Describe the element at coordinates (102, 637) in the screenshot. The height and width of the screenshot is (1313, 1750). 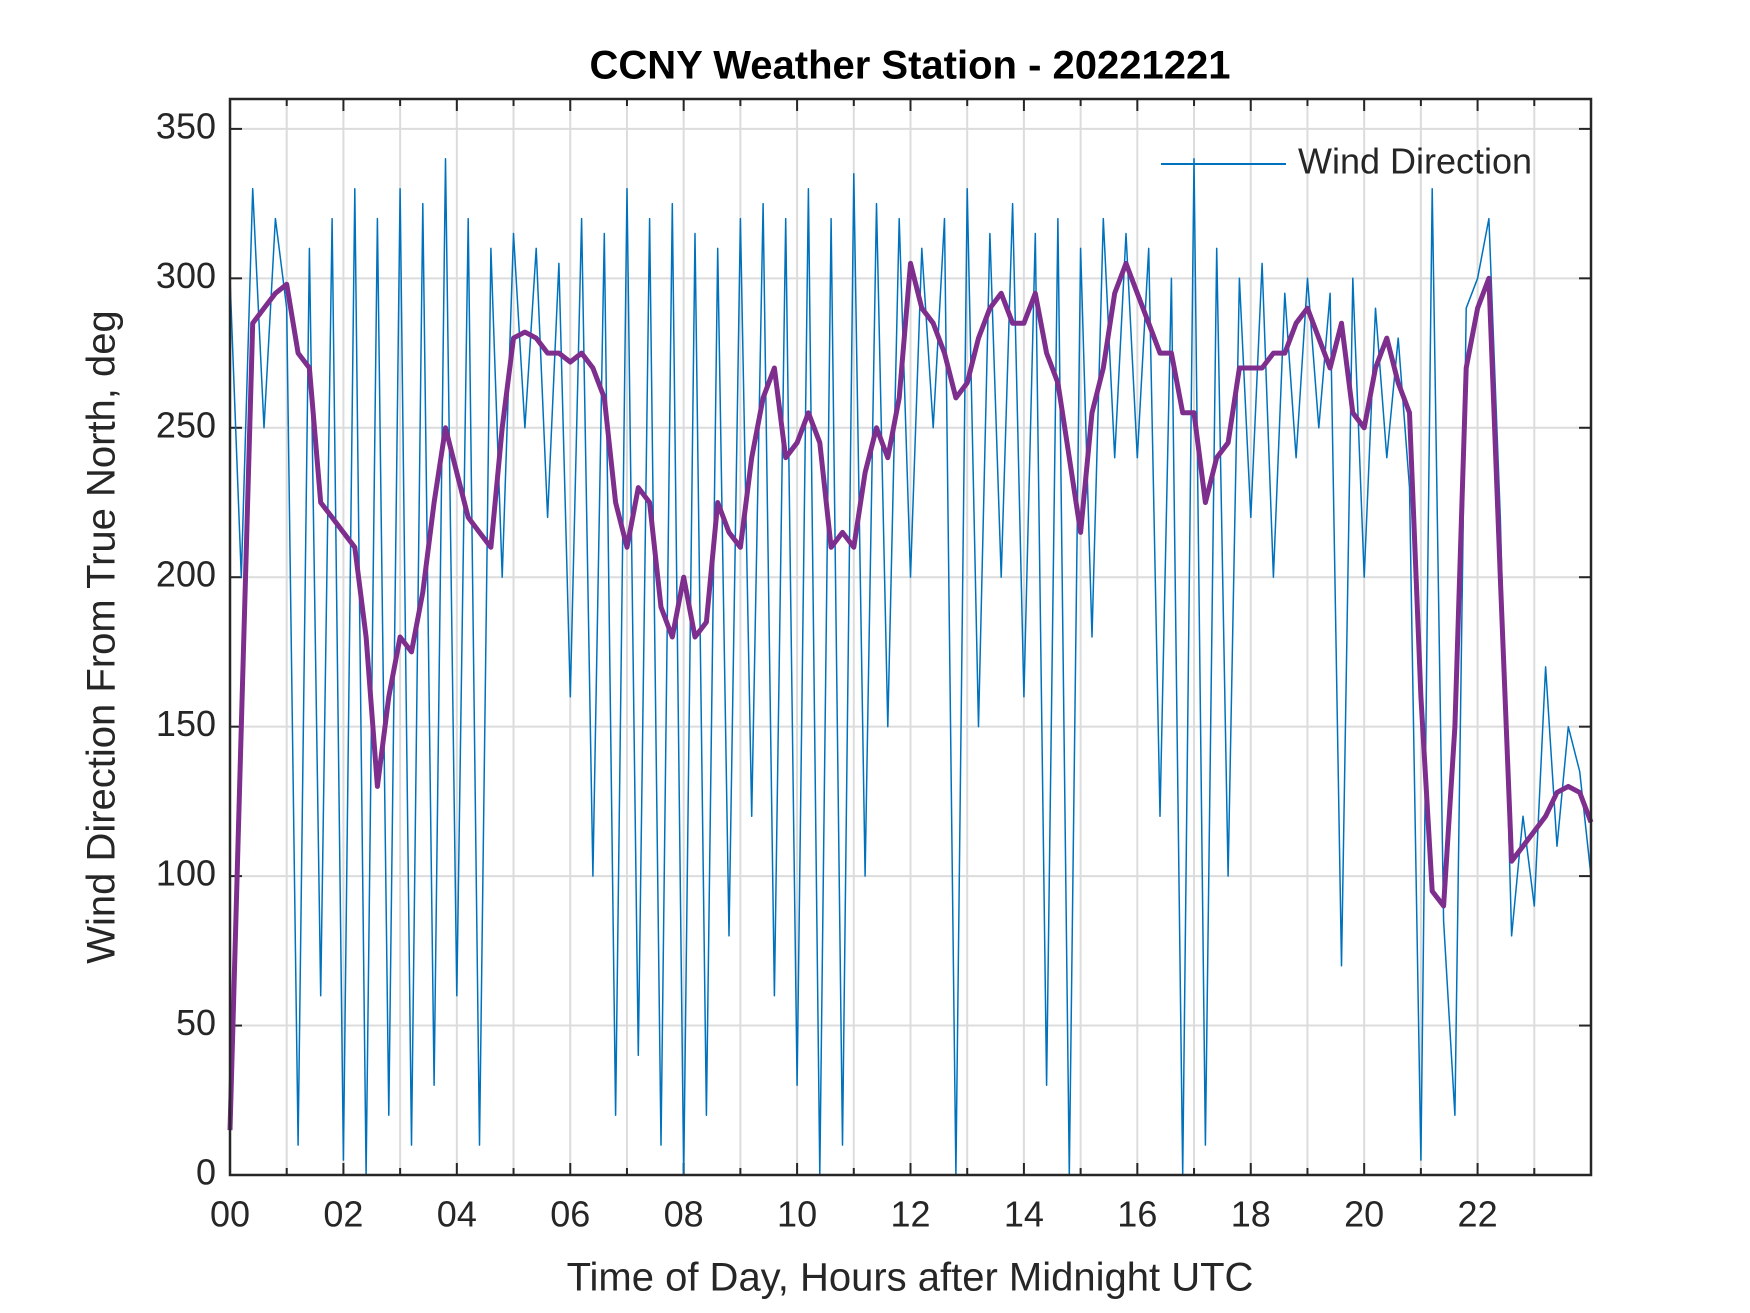
I see `y-axis-label: Wind Direction From True North, deg` at that location.